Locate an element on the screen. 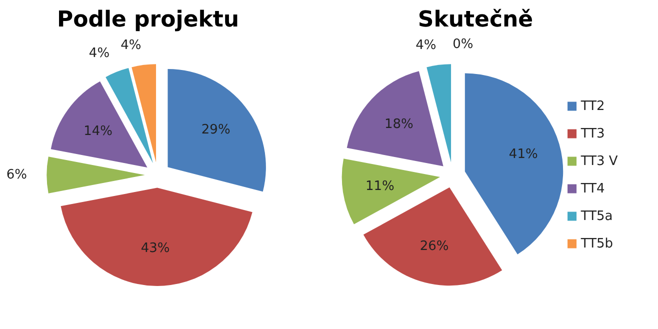 Image resolution: width=658 pixels, height=329 pixels. legend-label: TT2 is located at coordinates (592, 106).